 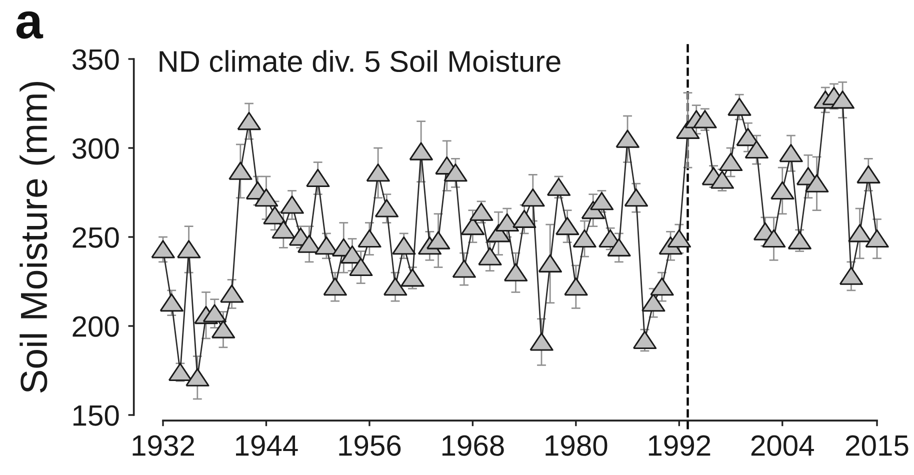 What do you see at coordinates (360, 61) in the screenshot?
I see `chart-title: ND climate div. 5 Soil Moisture` at bounding box center [360, 61].